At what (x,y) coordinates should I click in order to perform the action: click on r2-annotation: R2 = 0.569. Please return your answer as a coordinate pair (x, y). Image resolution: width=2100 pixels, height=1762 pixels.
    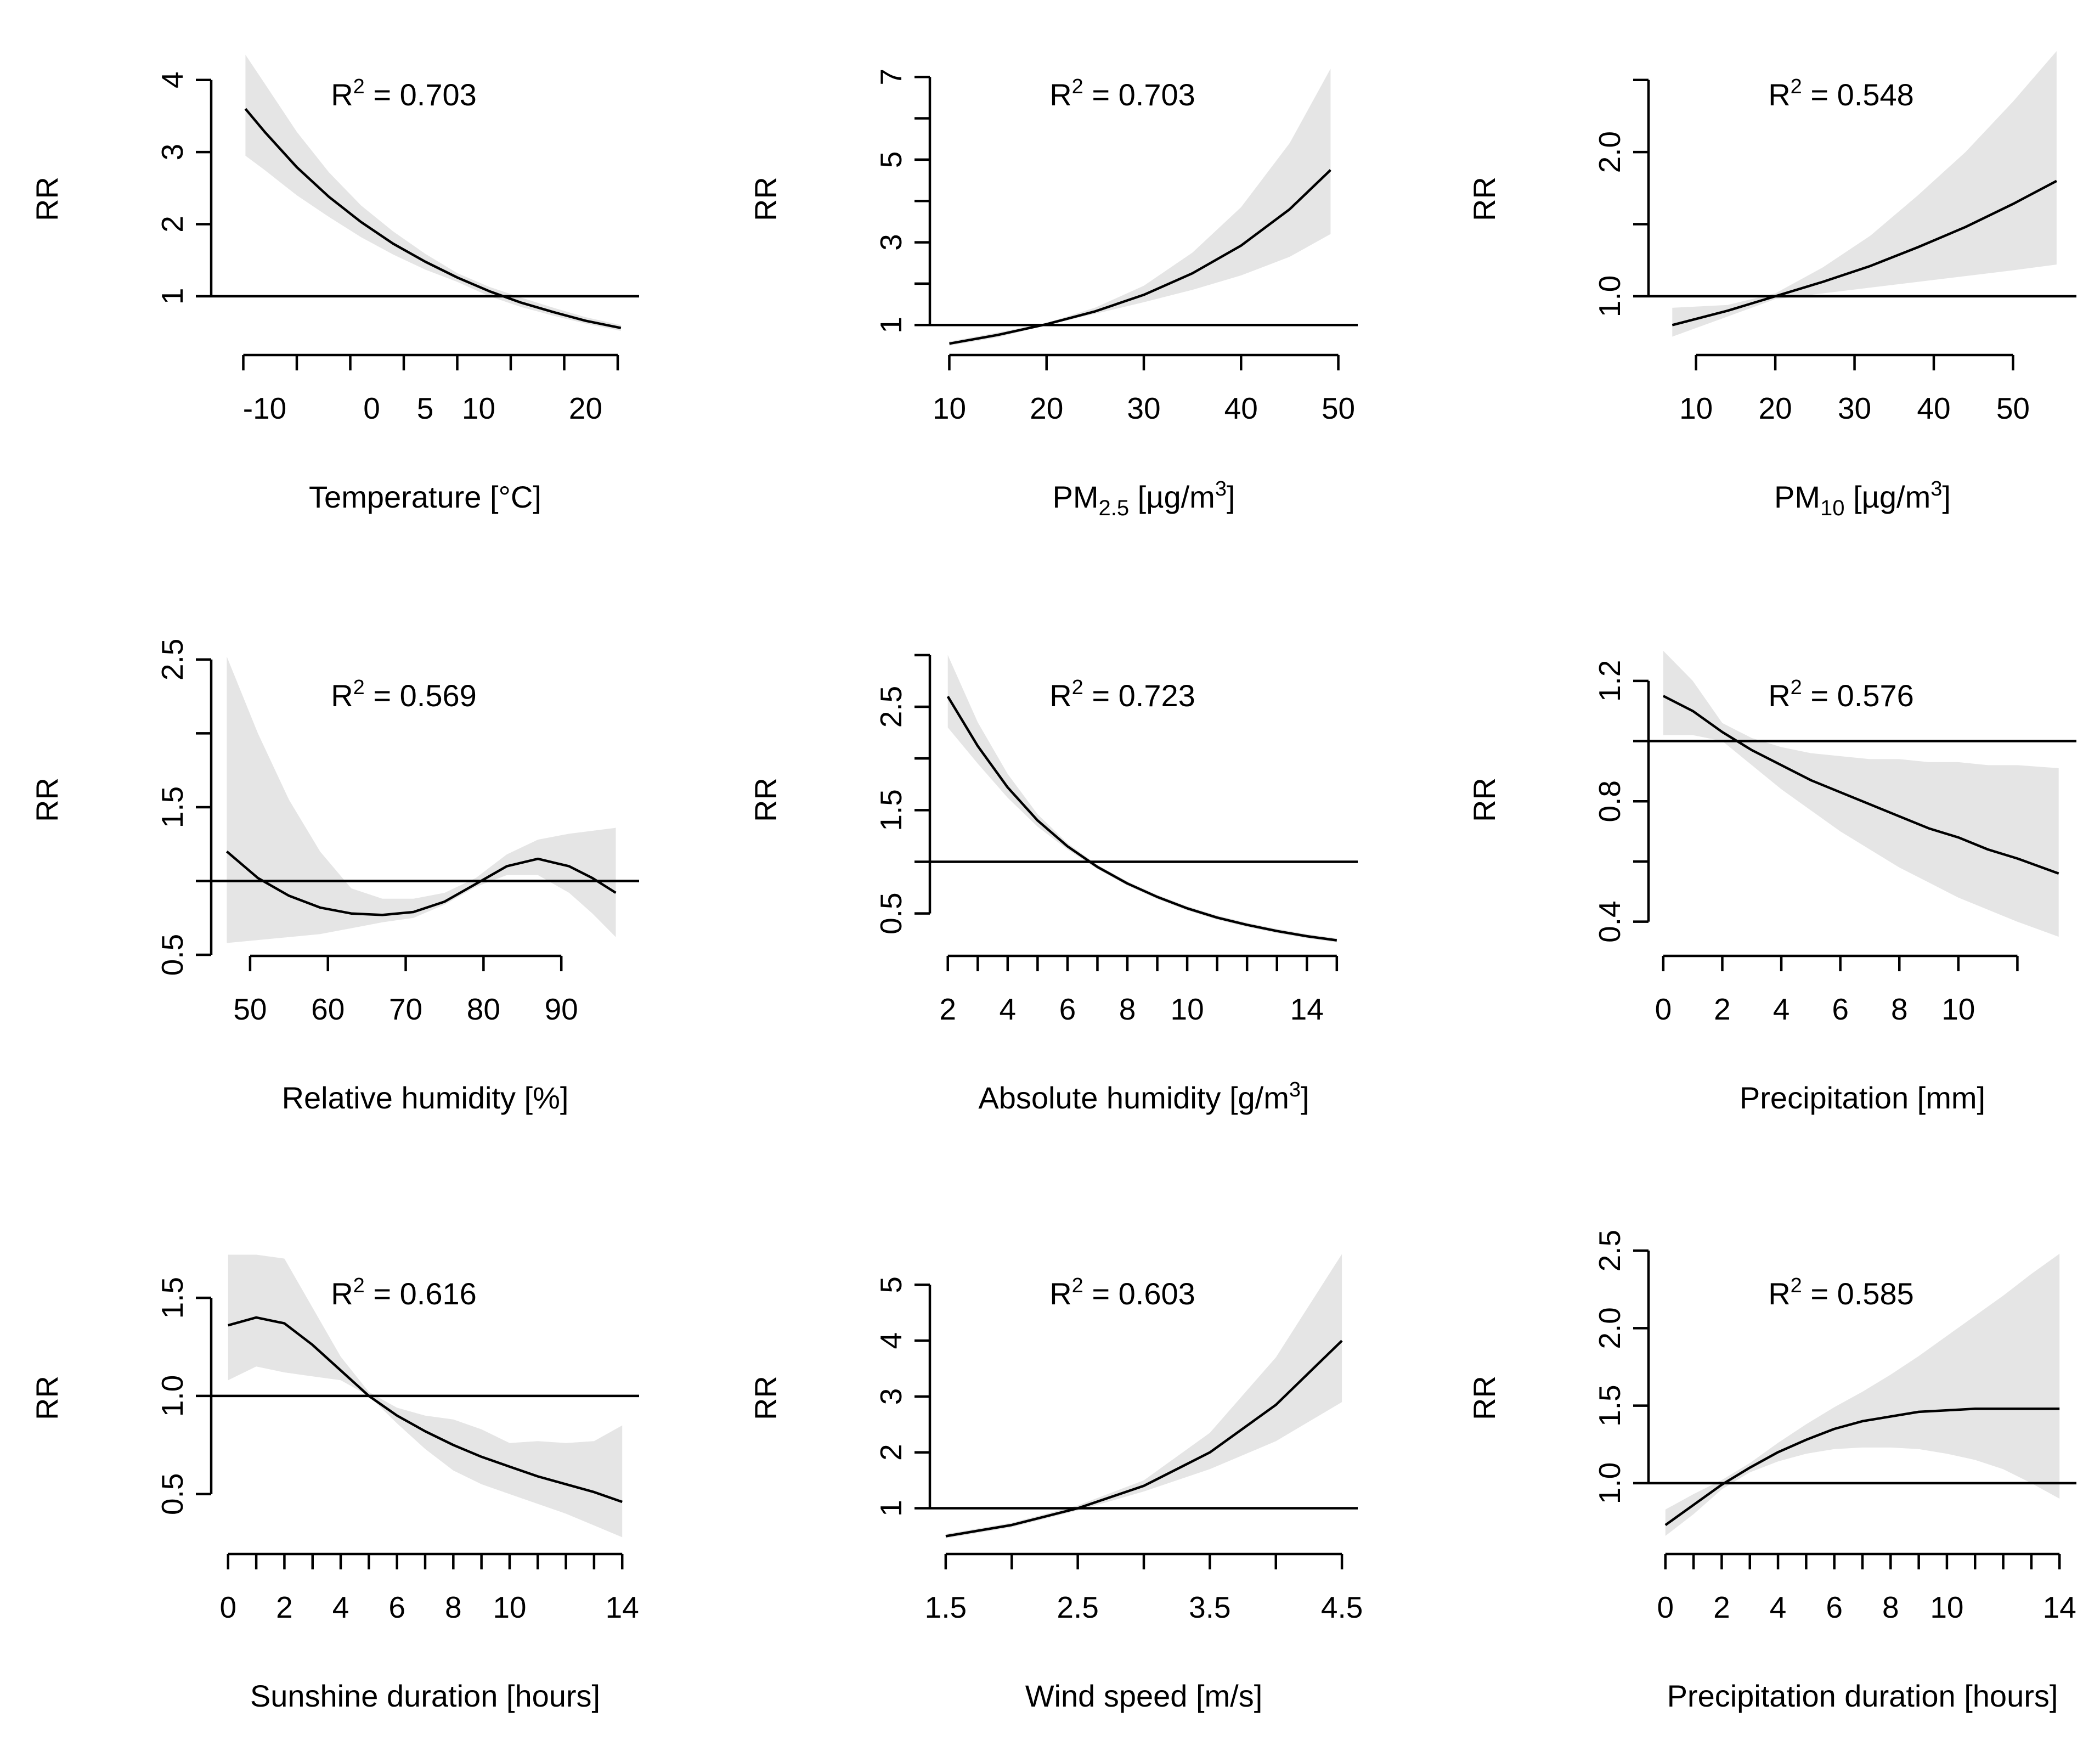
    Looking at the image, I should click on (404, 694).